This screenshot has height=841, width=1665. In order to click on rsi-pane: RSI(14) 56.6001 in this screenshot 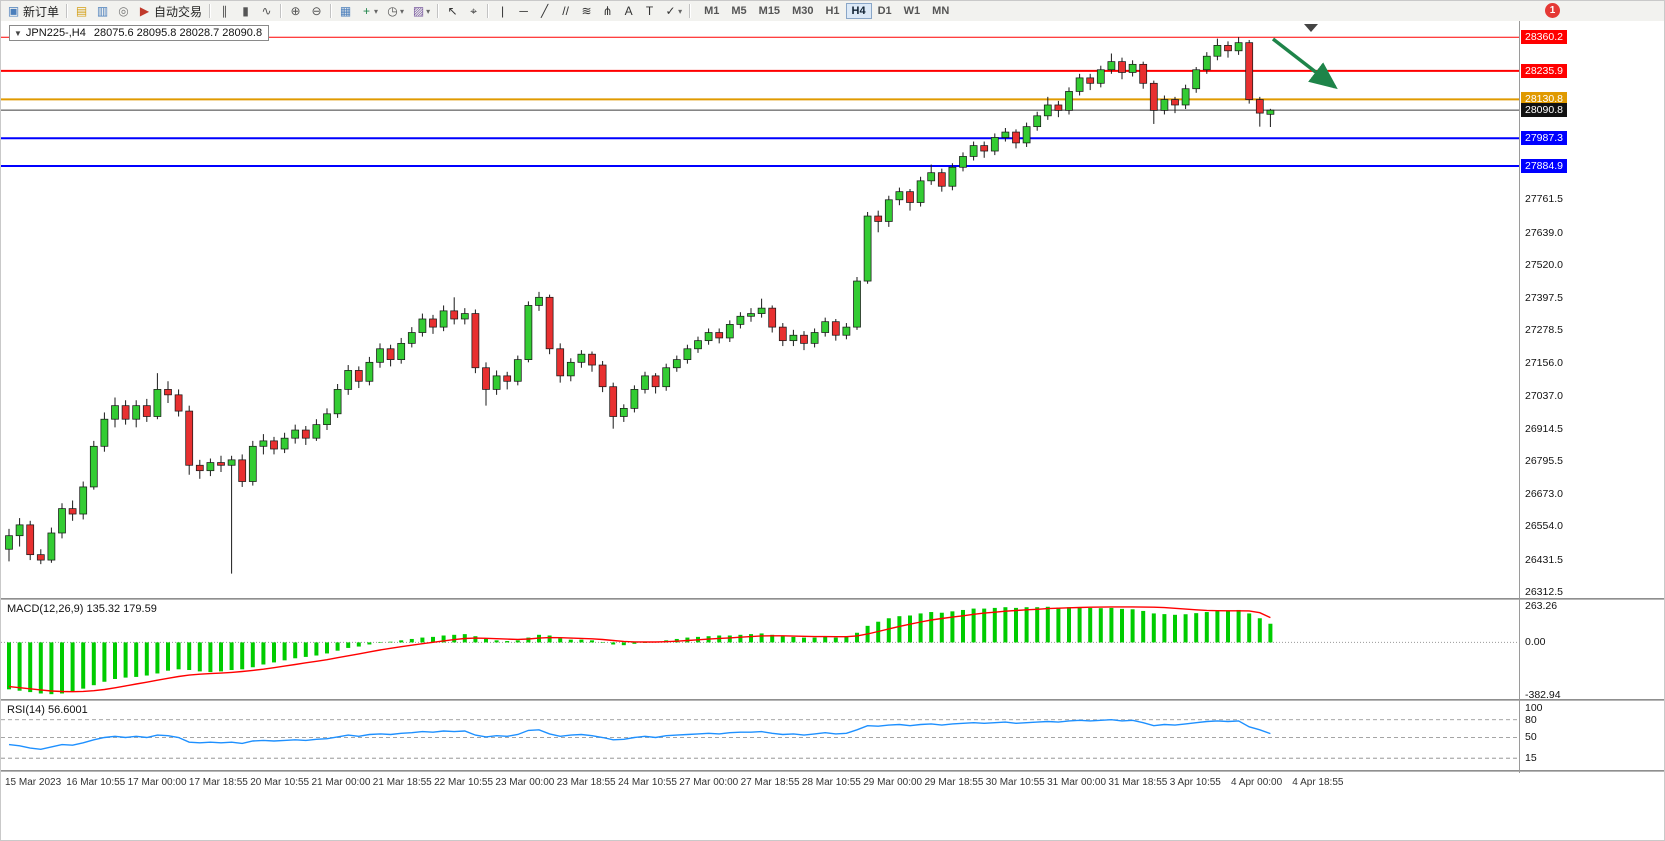, I will do `click(760, 736)`.